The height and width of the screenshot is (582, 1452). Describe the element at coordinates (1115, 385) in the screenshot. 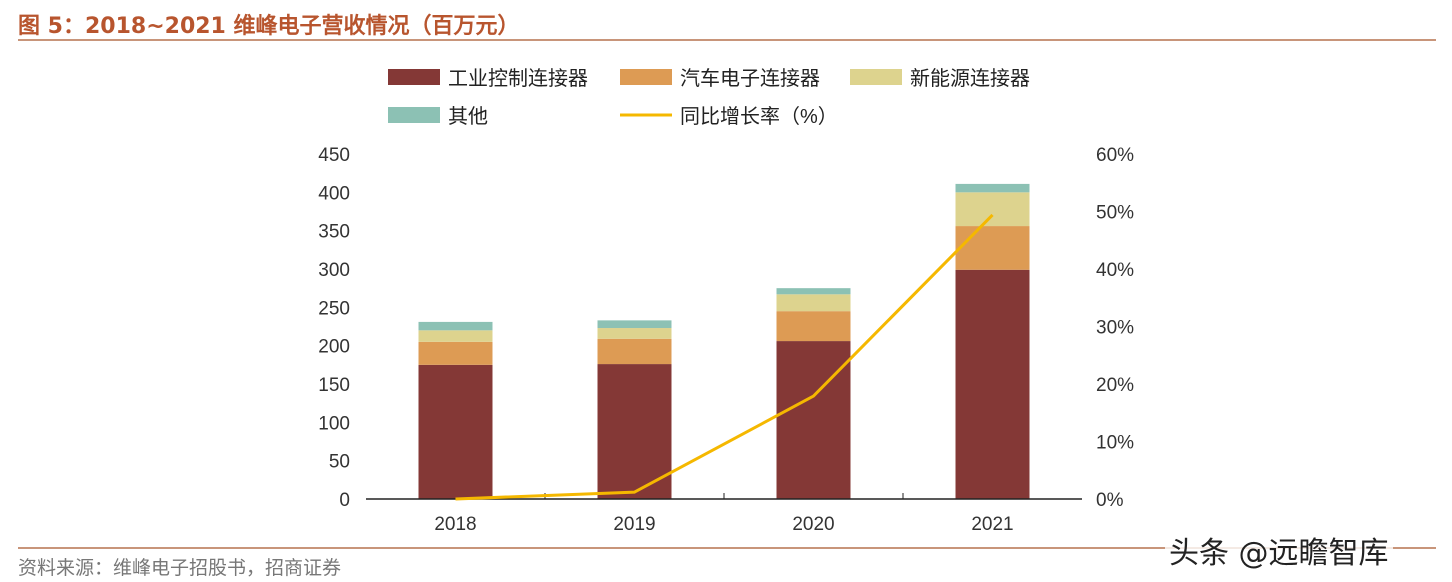

I see `y2-tick-label: 20%` at that location.